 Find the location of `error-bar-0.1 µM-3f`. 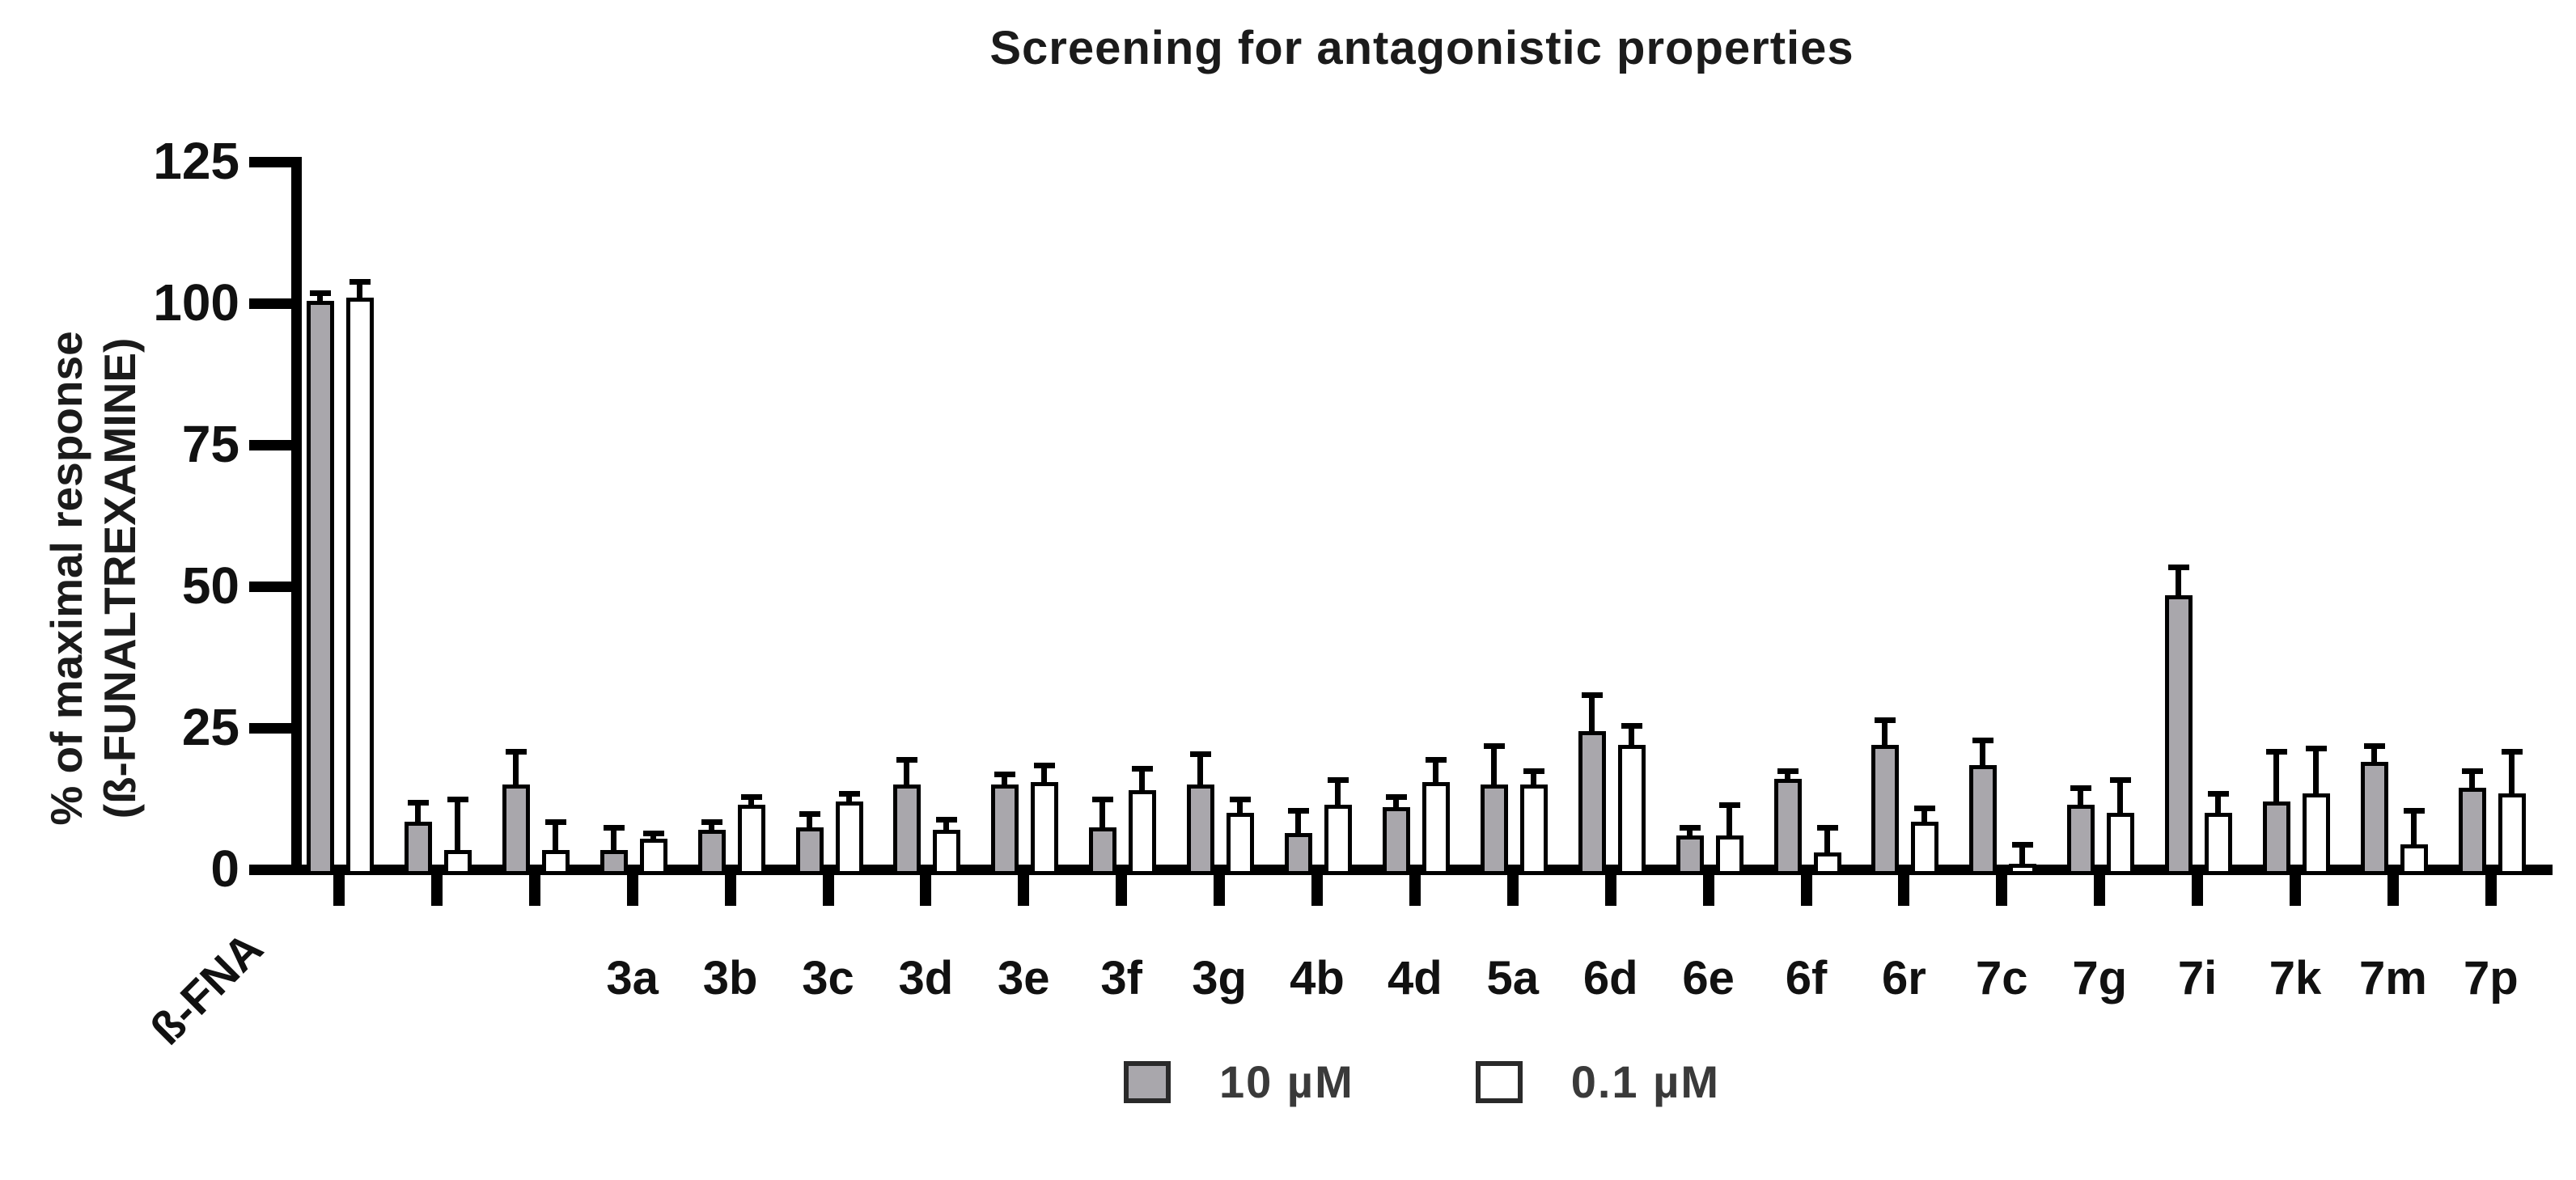

error-bar-0.1 µM-3f is located at coordinates (1142, 784).